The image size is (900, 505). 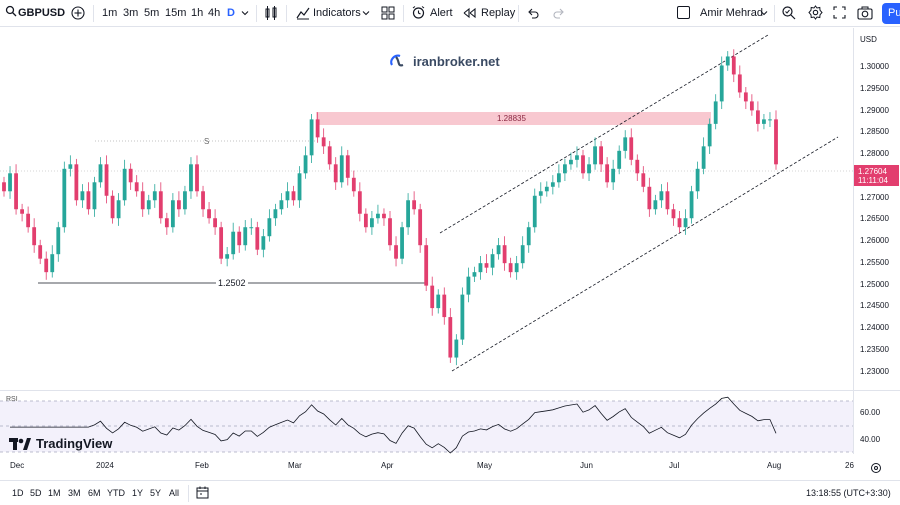 I want to click on layout-checkbox, so click(x=683, y=12).